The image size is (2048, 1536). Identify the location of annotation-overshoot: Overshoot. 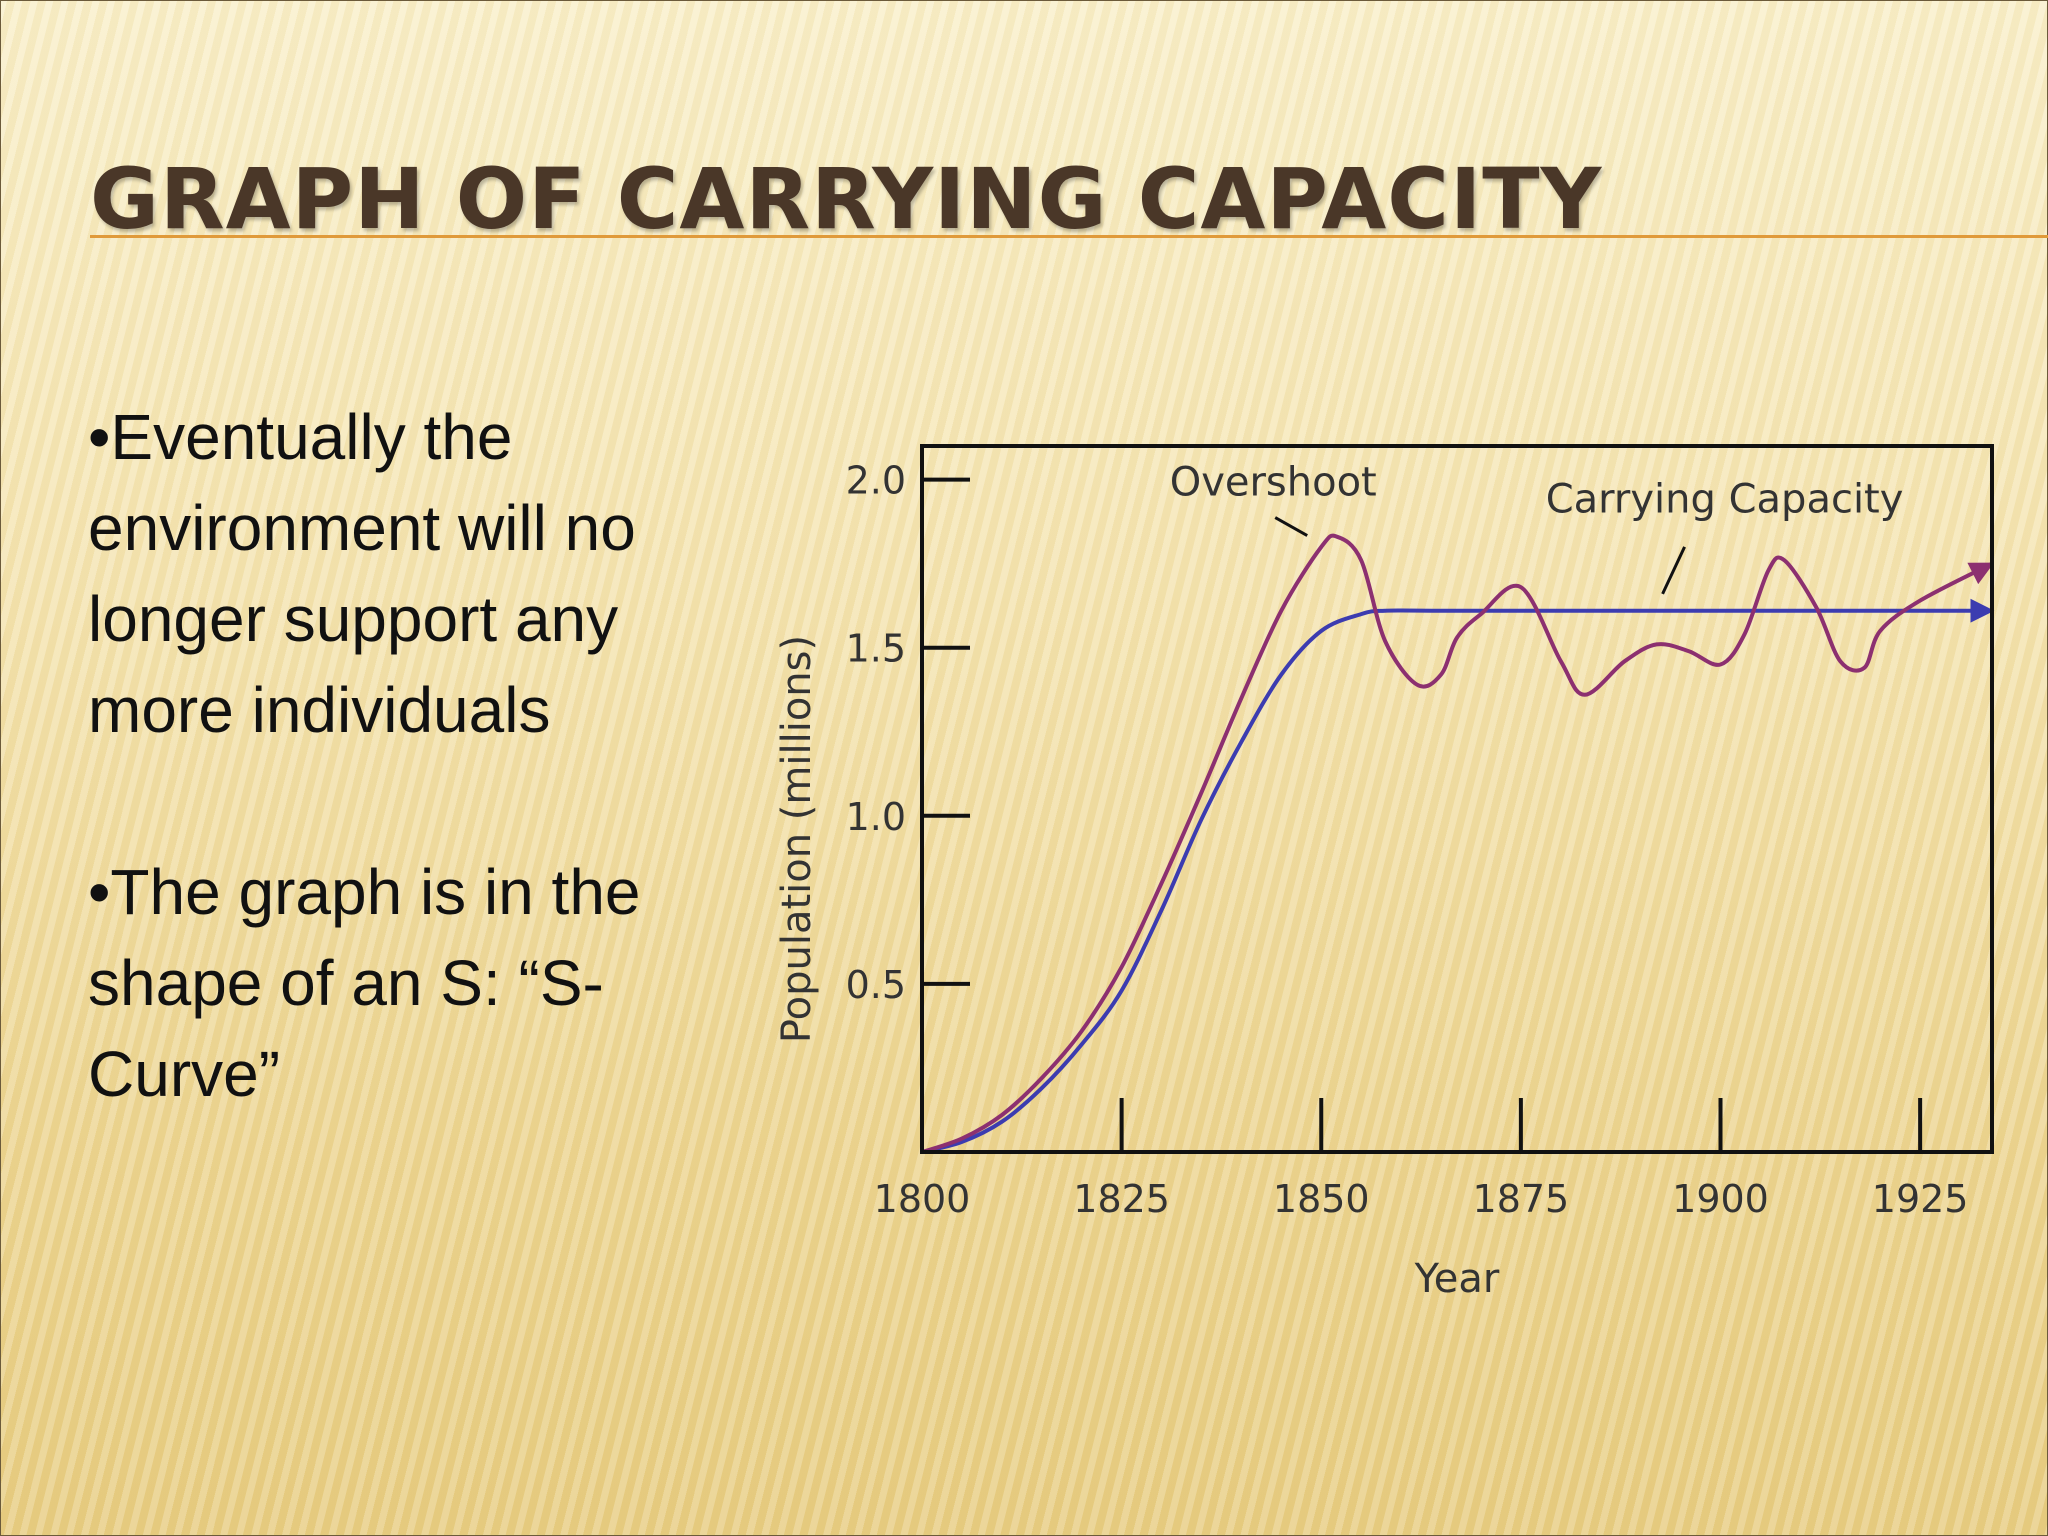
(1273, 483).